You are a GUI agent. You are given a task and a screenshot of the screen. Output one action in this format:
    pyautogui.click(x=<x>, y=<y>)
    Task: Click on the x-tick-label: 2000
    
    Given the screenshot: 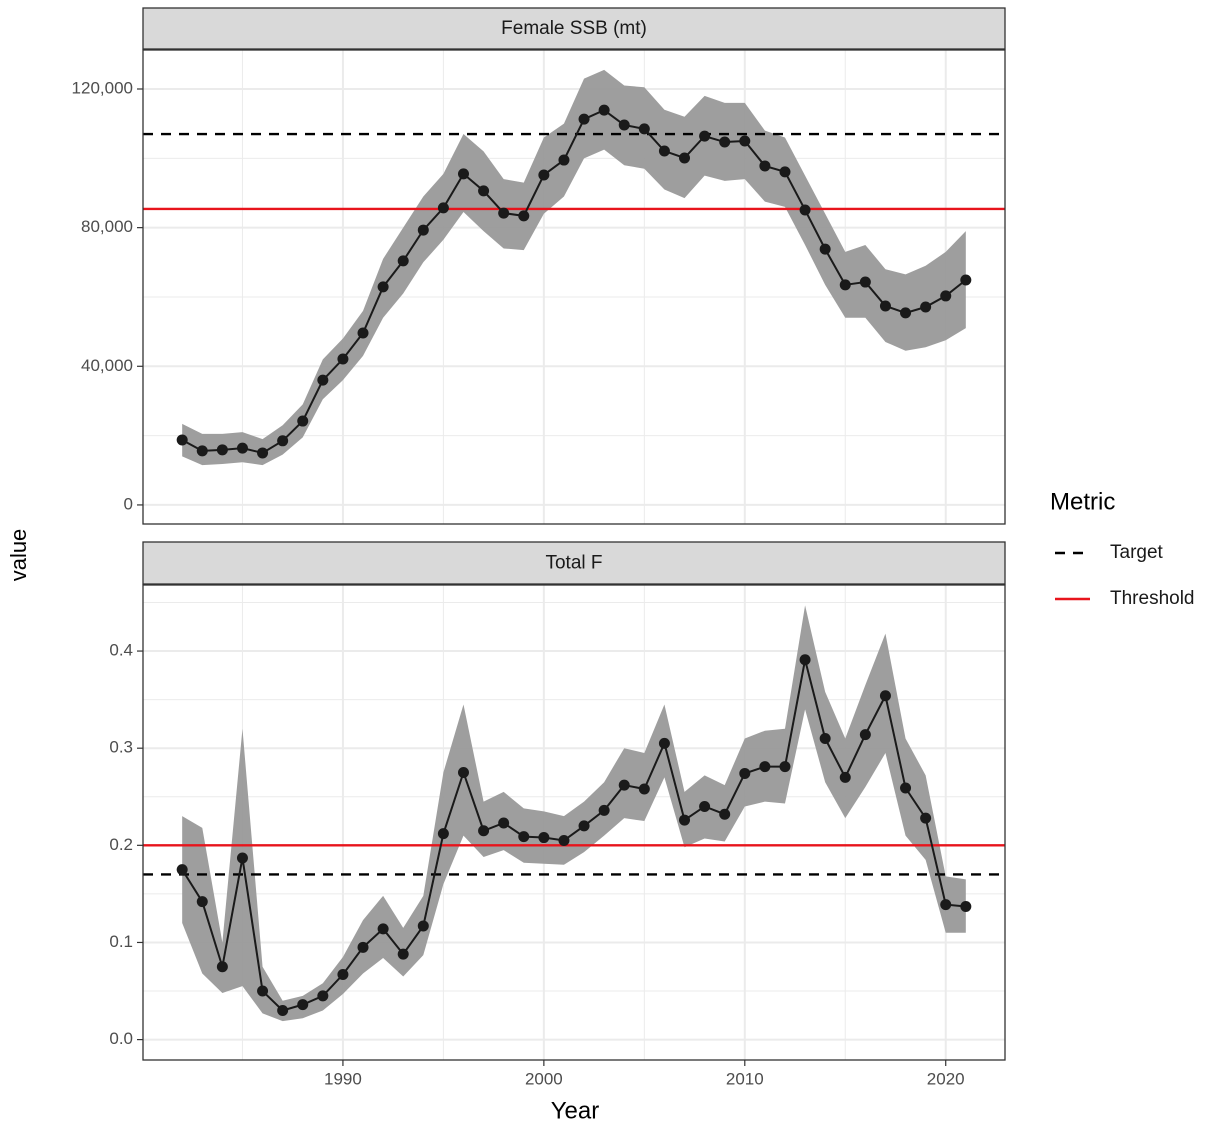 What is the action you would take?
    pyautogui.click(x=544, y=1078)
    